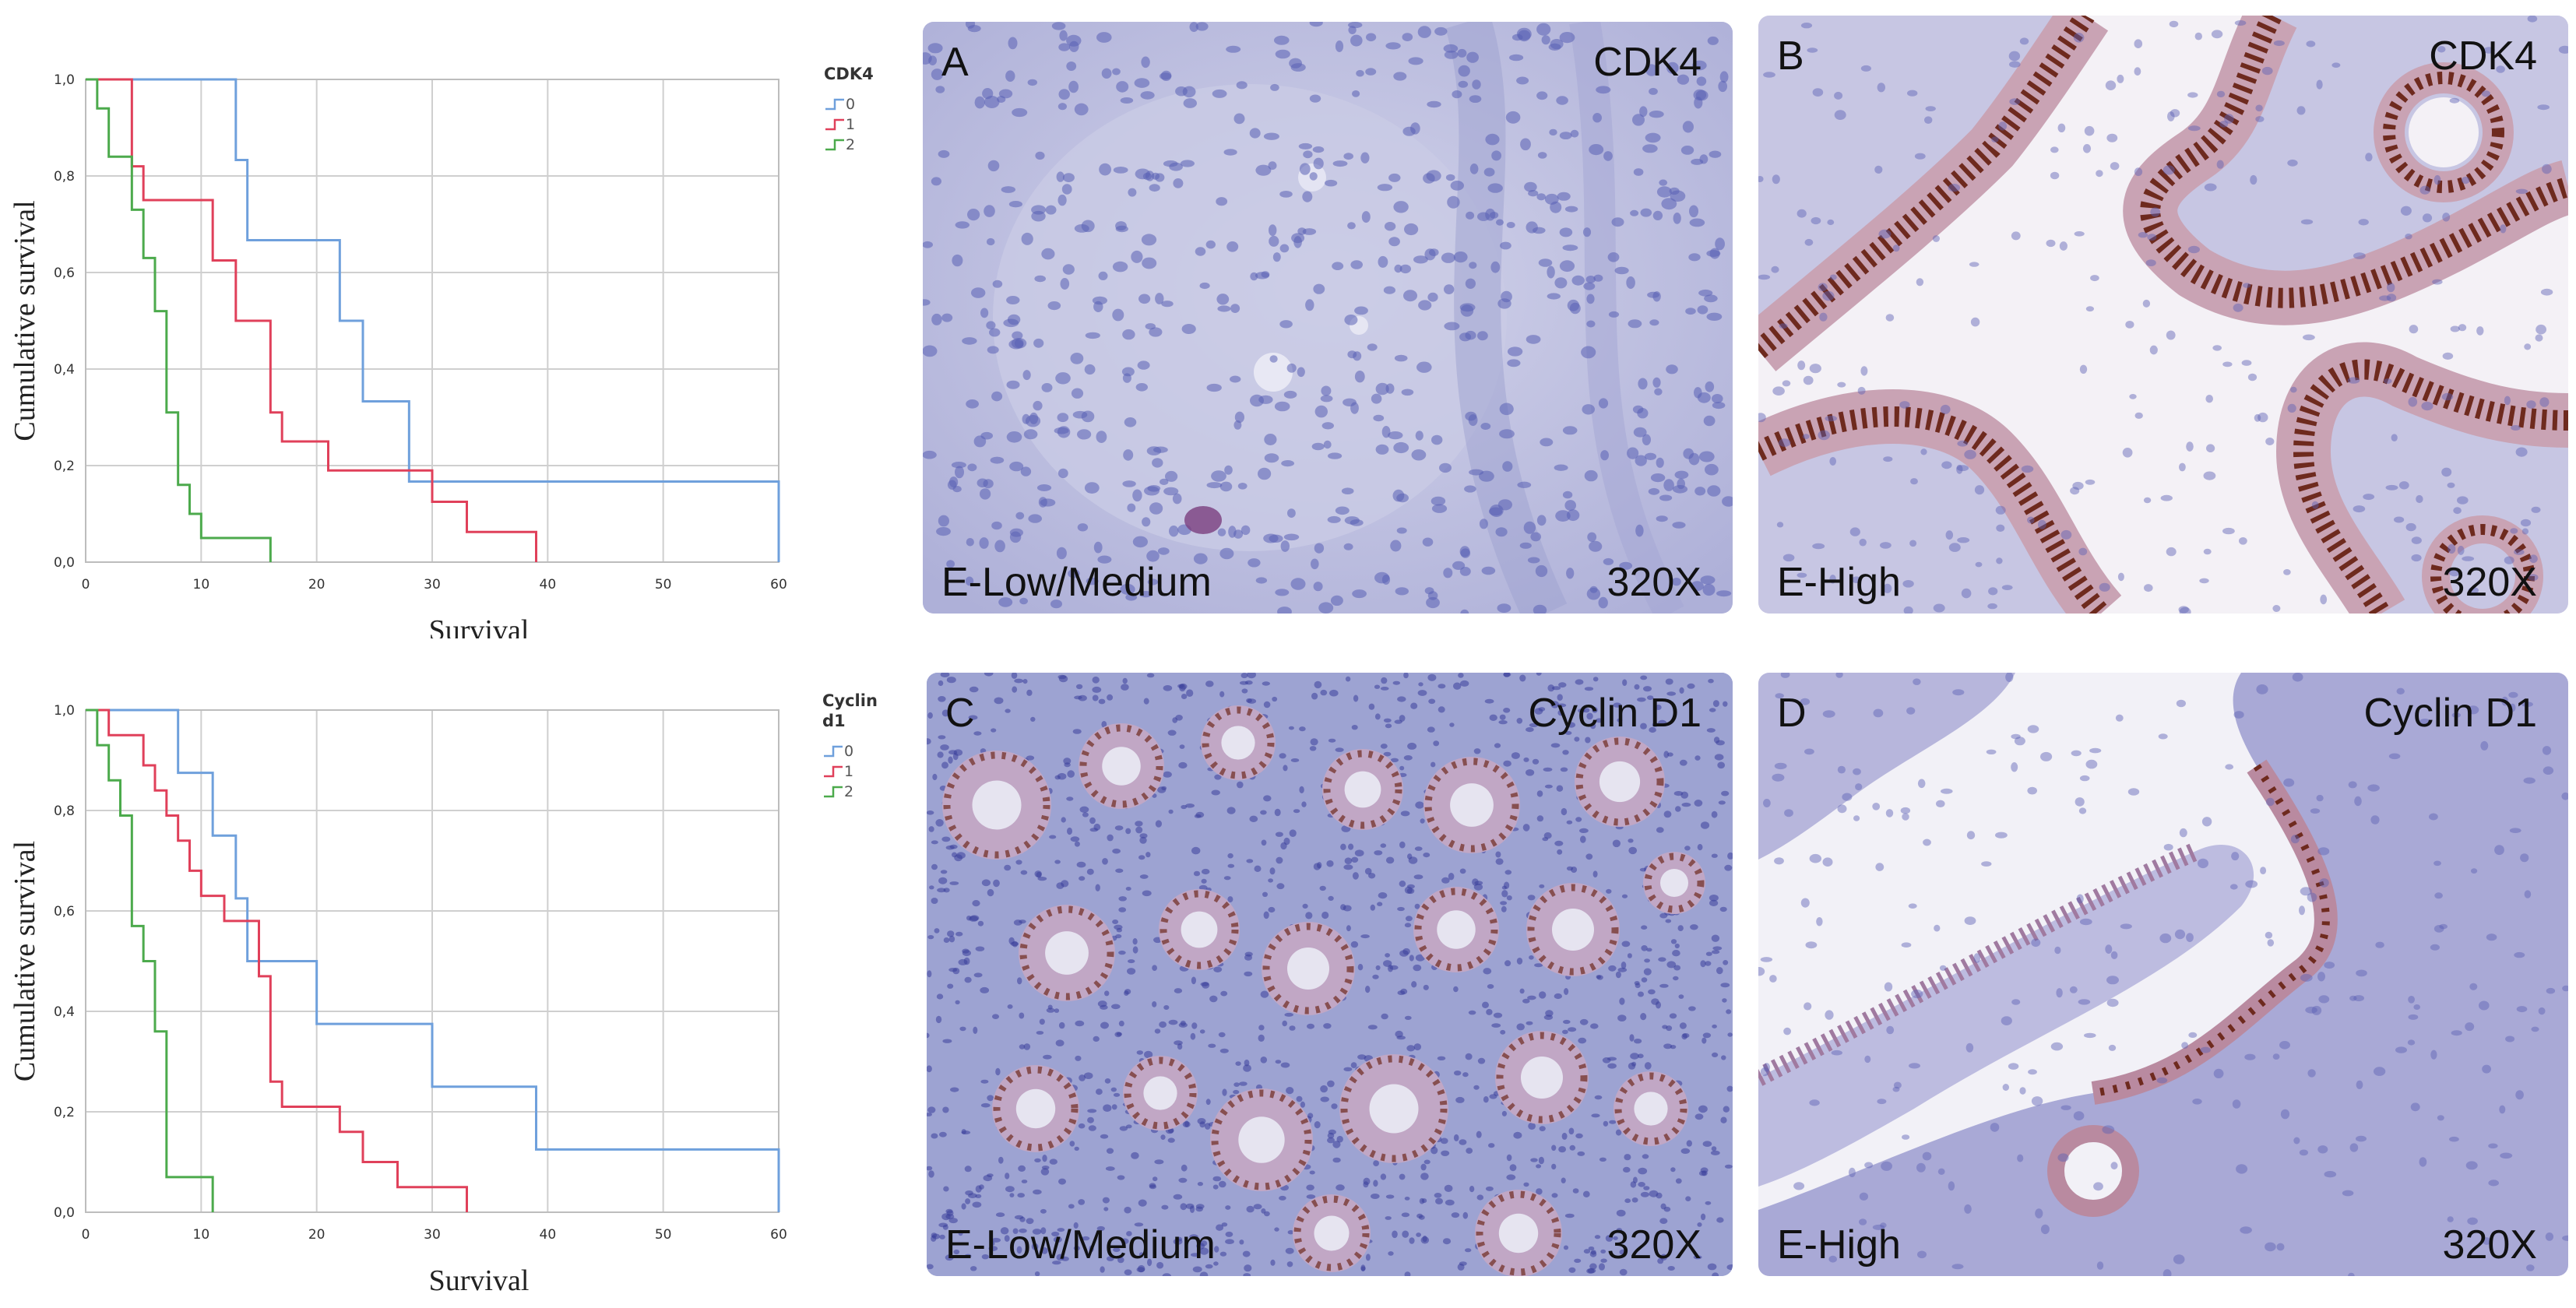  What do you see at coordinates (317, 1235) in the screenshot?
I see `cyclin-xtick-label: 20` at bounding box center [317, 1235].